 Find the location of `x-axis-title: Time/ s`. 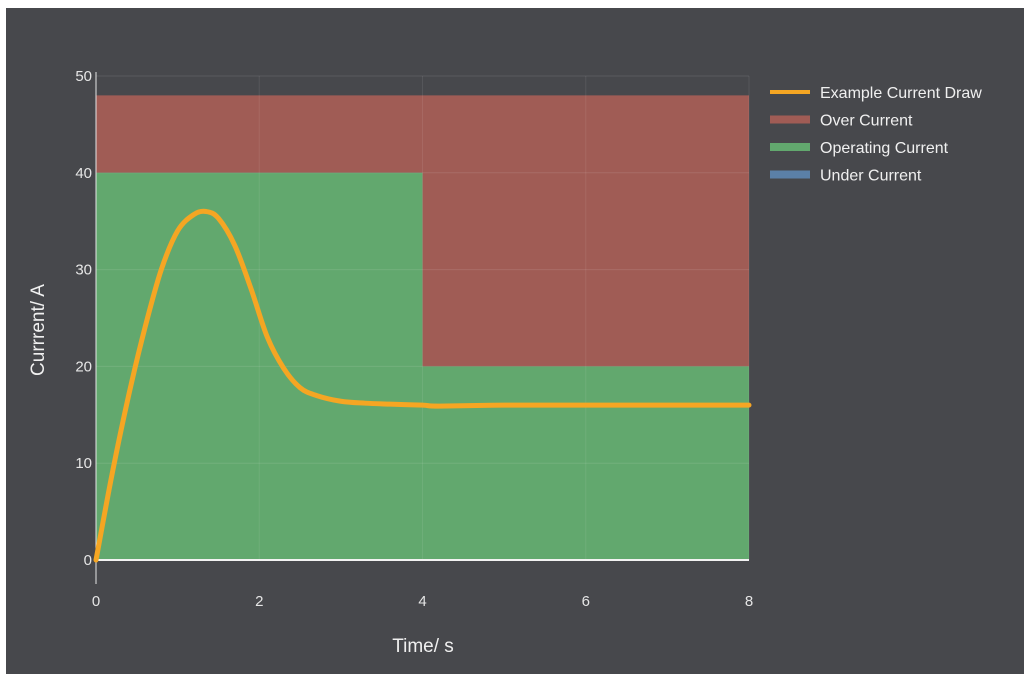

x-axis-title: Time/ s is located at coordinates (423, 646).